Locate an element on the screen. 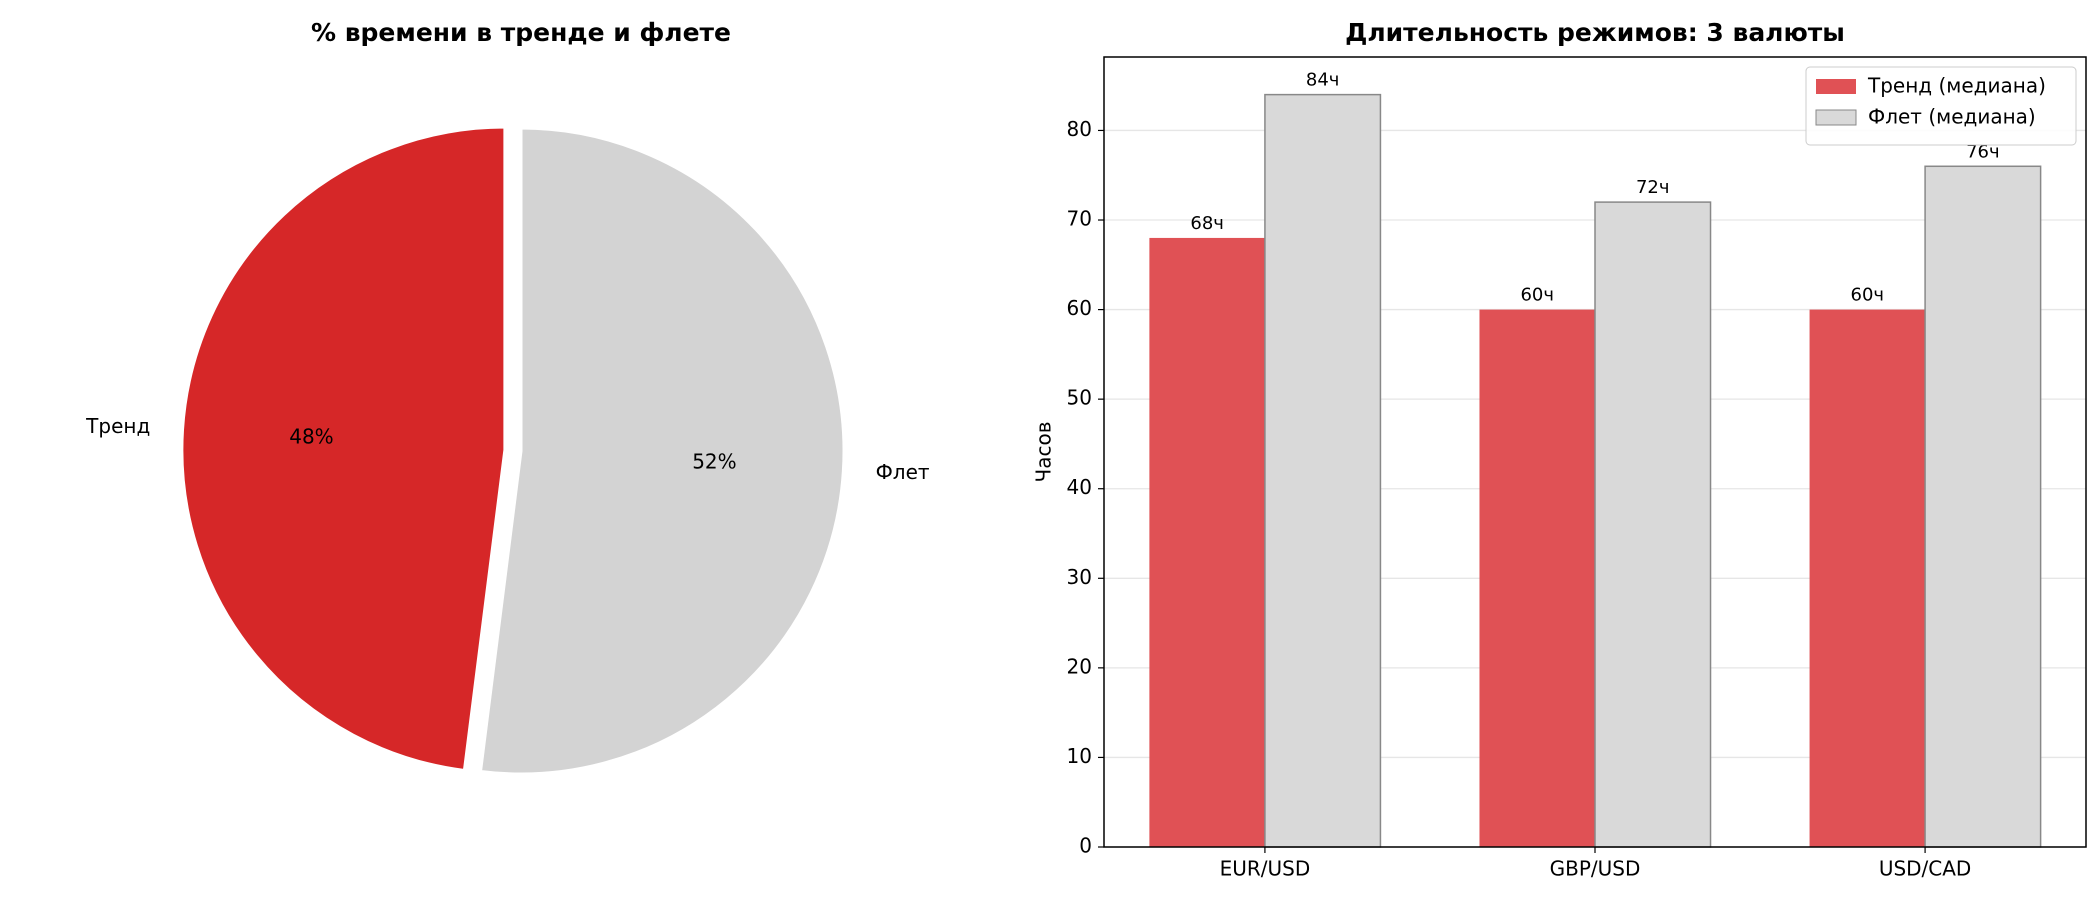  legend-label: Флет (медиана) is located at coordinates (1952, 117).